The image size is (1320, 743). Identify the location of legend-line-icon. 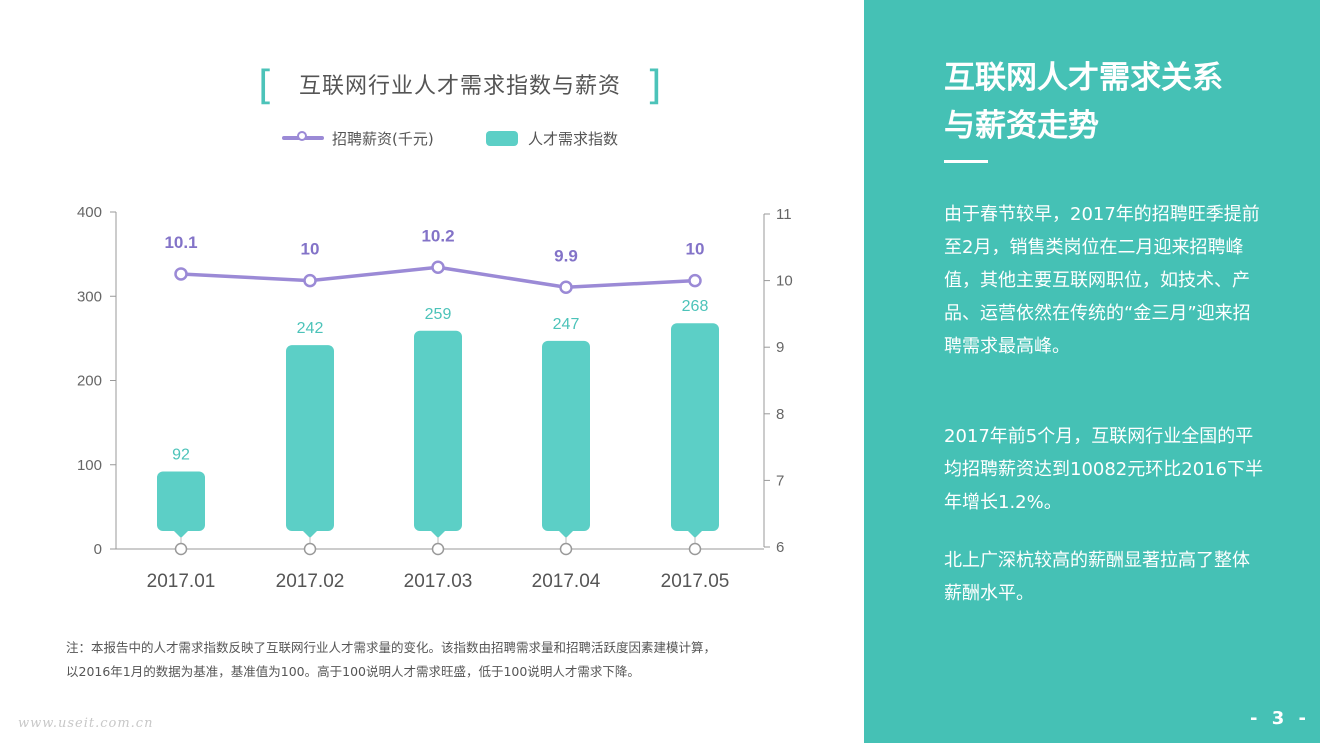
(303, 136).